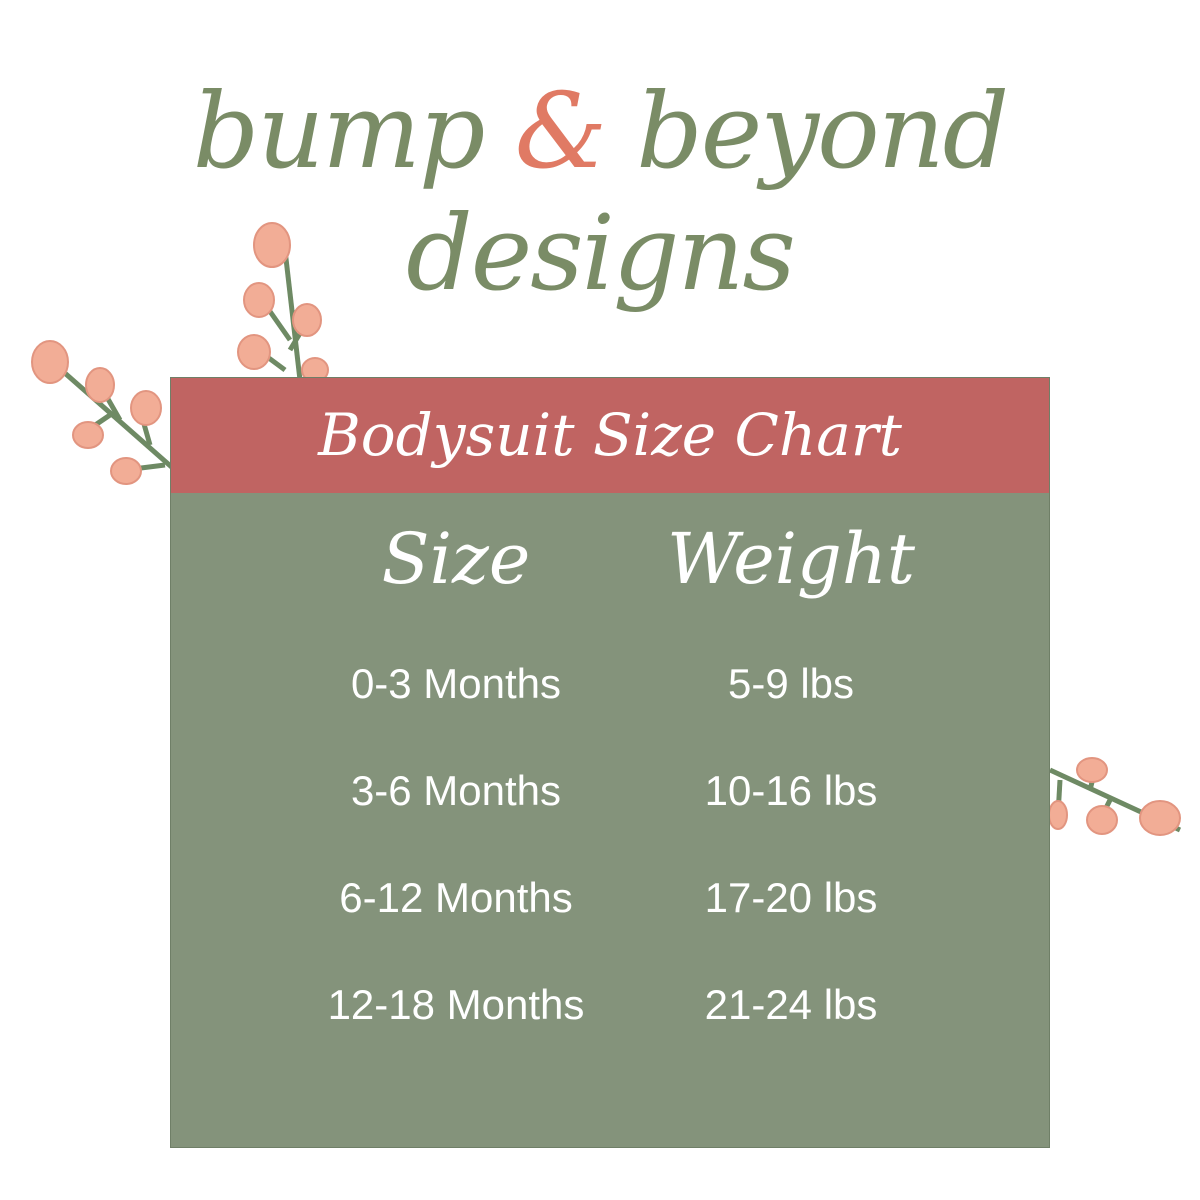  Describe the element at coordinates (791, 790) in the screenshot. I see `weight-cell: 10-16 lbs` at that location.